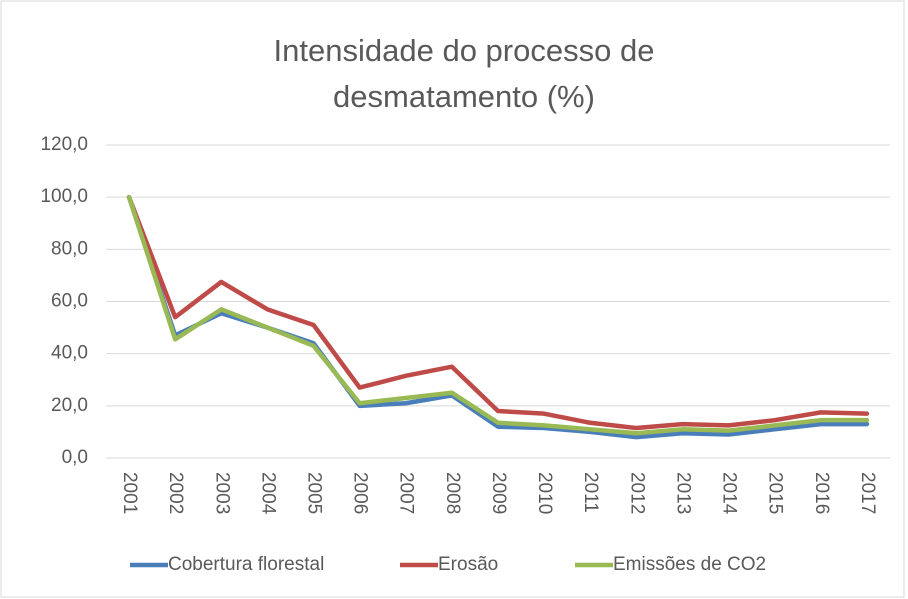  Describe the element at coordinates (69, 301) in the screenshot. I see `y-tick-label: 60,0` at that location.